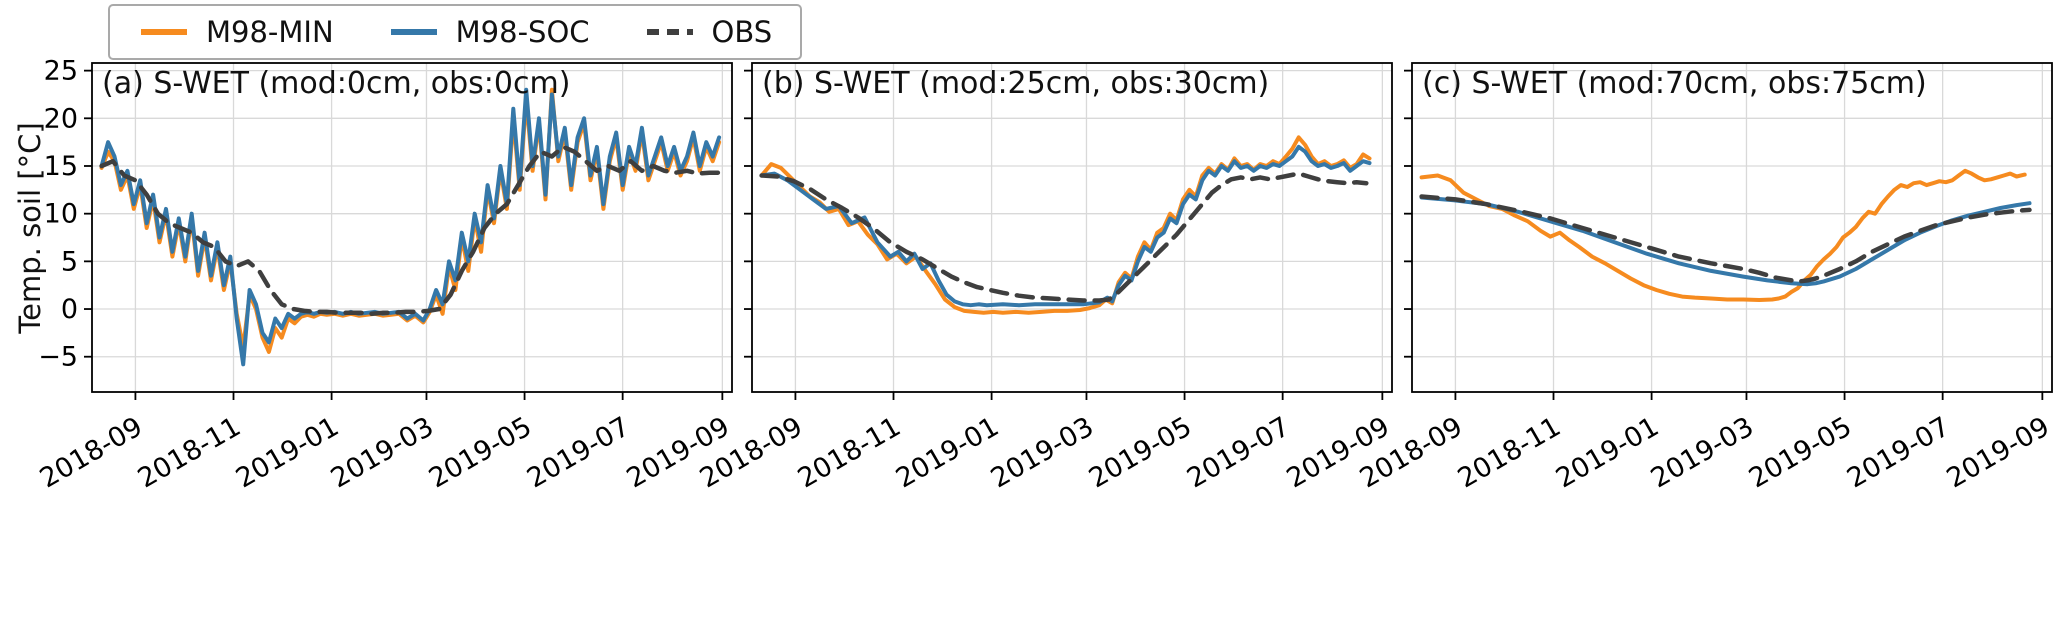 The image size is (2067, 623). I want to click on legend: M98-MIN M98-SOC OBS, so click(455, 32).